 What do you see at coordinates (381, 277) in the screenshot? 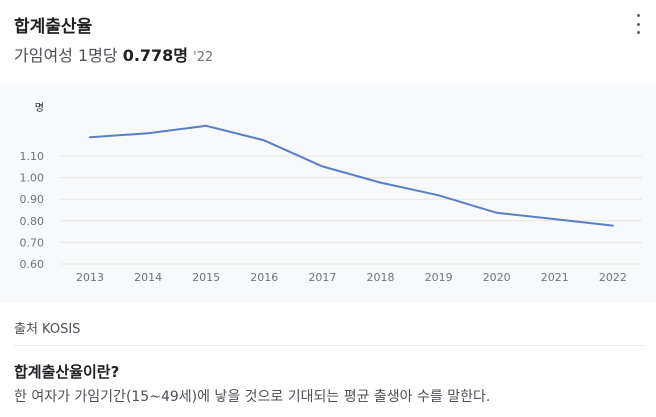
I see `x-tick-label: 2018` at bounding box center [381, 277].